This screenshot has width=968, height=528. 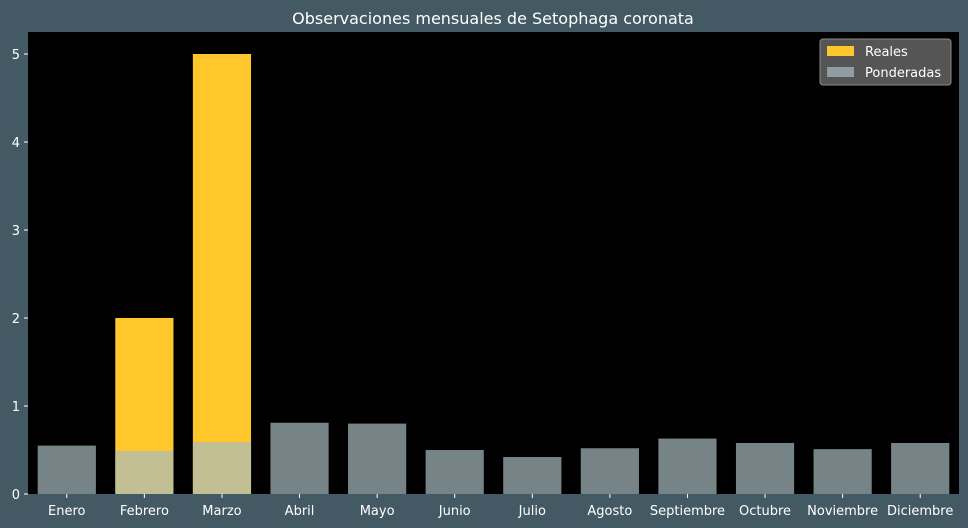 What do you see at coordinates (221, 511) in the screenshot?
I see `x-tick-label: Marzo` at bounding box center [221, 511].